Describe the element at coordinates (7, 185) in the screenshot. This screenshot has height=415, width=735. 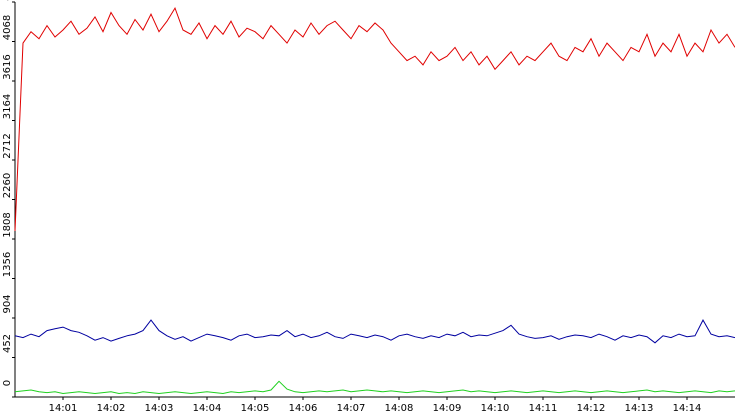
I see `y-tick-label: 2260` at that location.